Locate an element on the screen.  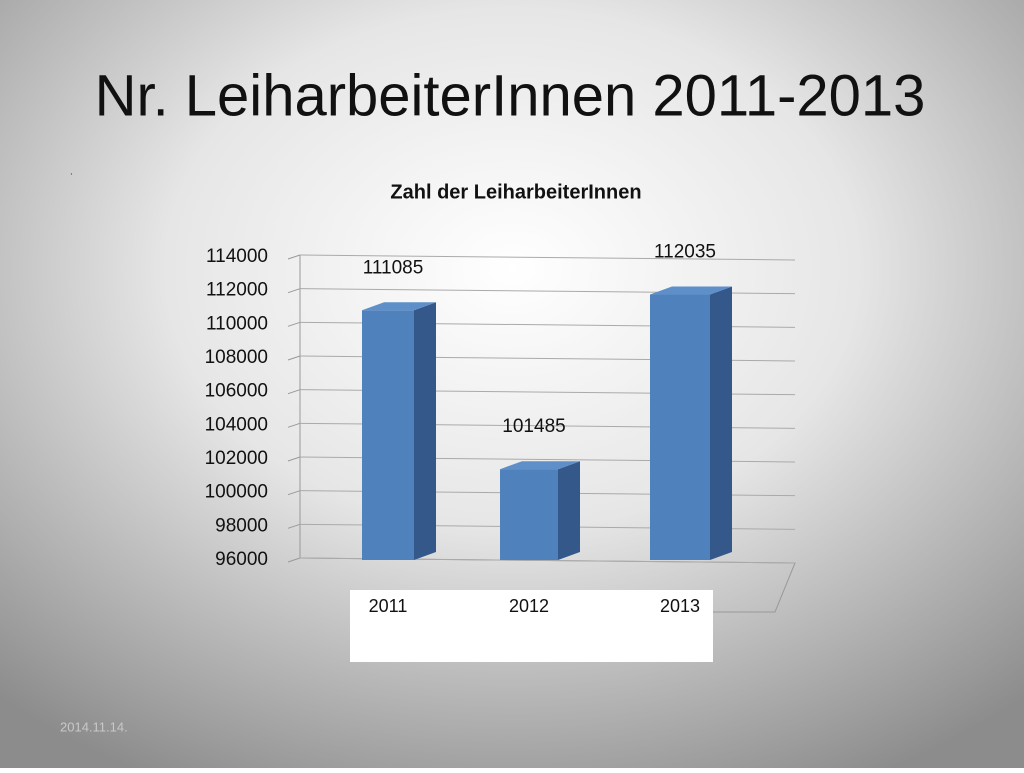
y-tick-label: 112000 is located at coordinates (237, 290).